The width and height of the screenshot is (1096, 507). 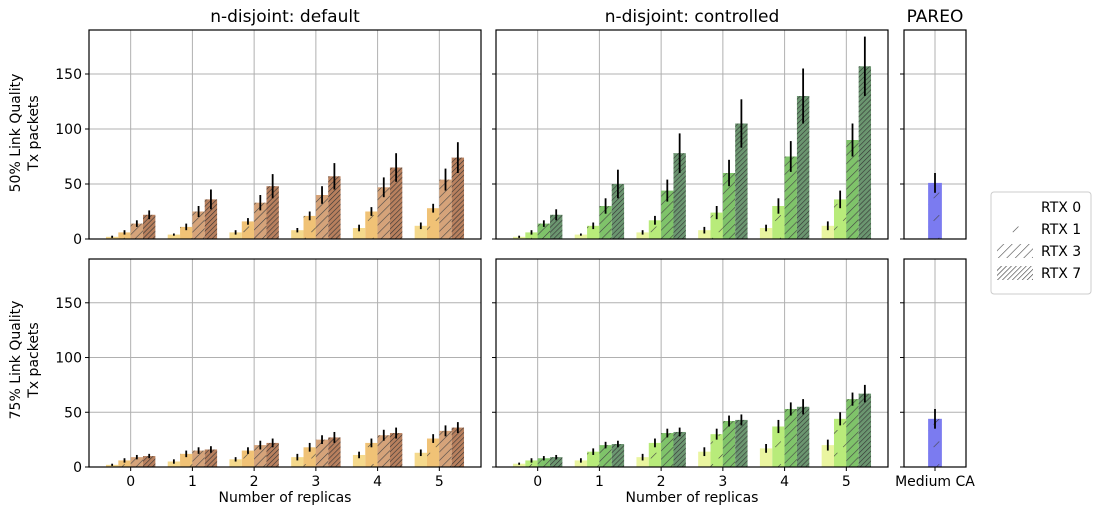 What do you see at coordinates (1015, 207) in the screenshot?
I see `legend-swatch-rtx0` at bounding box center [1015, 207].